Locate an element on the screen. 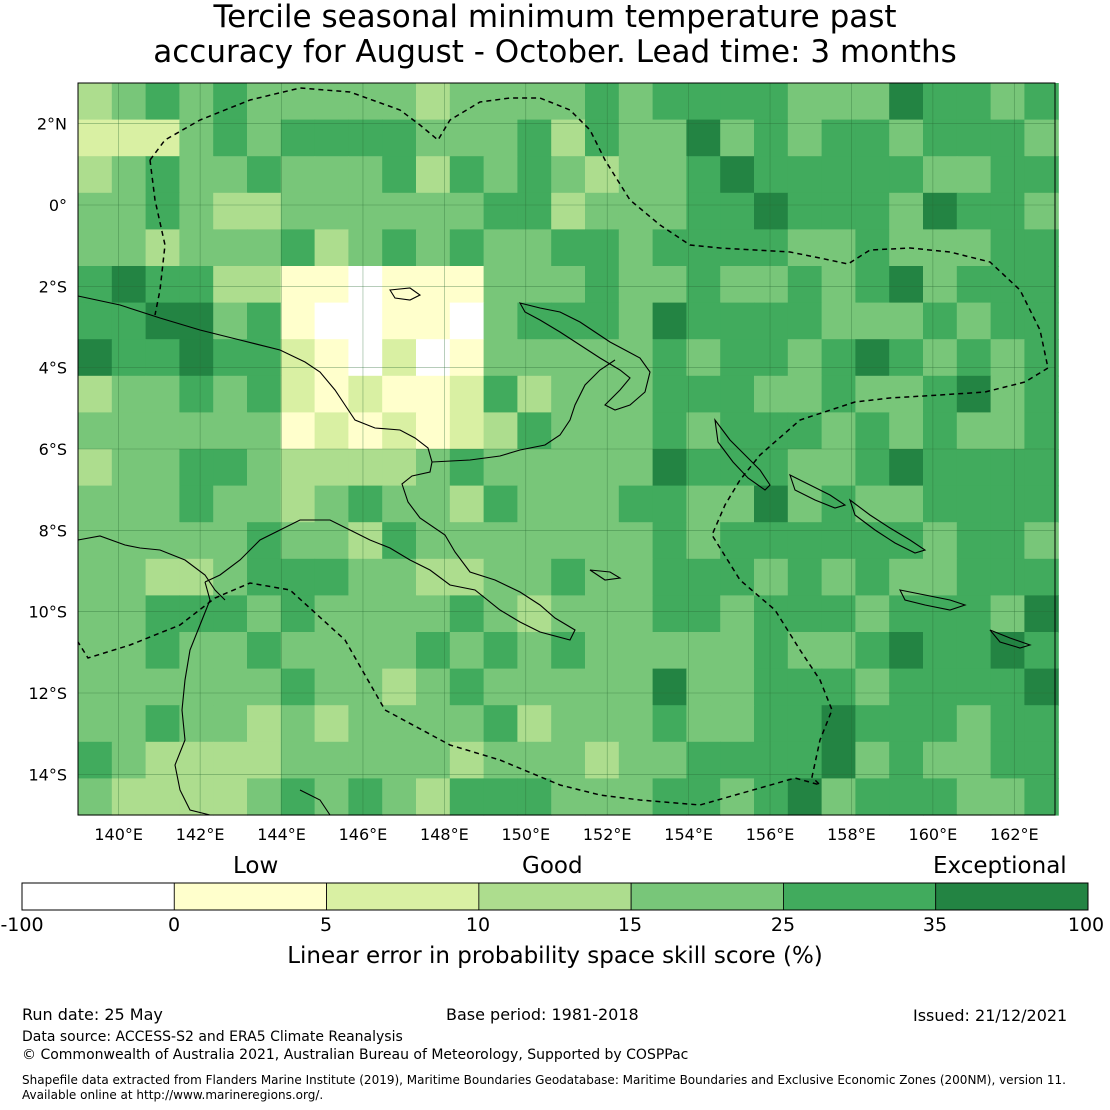 This screenshot has height=1110, width=1110. colorbar-label-good: Good is located at coordinates (552, 866).